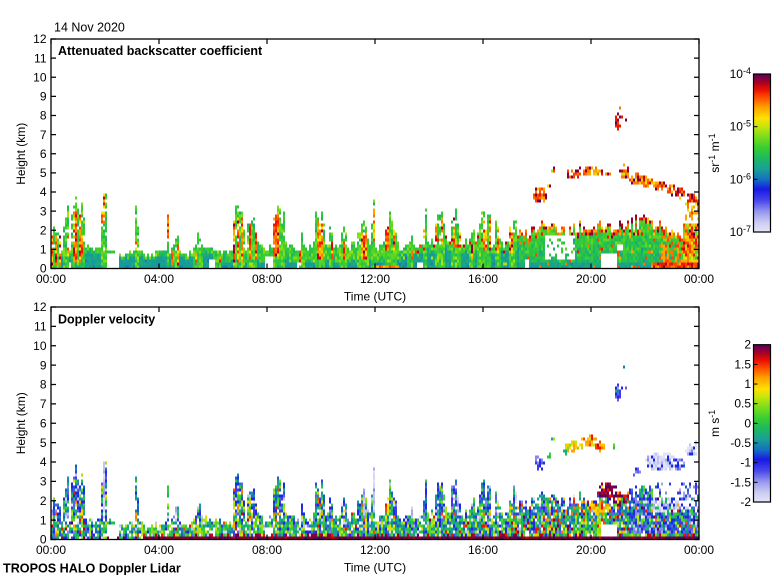 The image size is (780, 580). What do you see at coordinates (745, 463) in the screenshot?
I see `svg-text: -1` at bounding box center [745, 463].